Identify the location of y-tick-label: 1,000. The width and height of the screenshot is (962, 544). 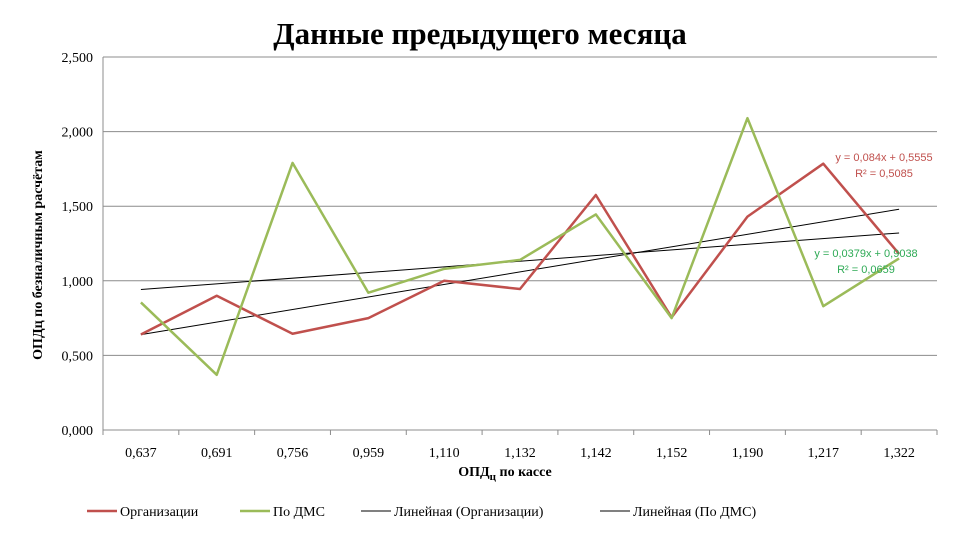
(78, 282).